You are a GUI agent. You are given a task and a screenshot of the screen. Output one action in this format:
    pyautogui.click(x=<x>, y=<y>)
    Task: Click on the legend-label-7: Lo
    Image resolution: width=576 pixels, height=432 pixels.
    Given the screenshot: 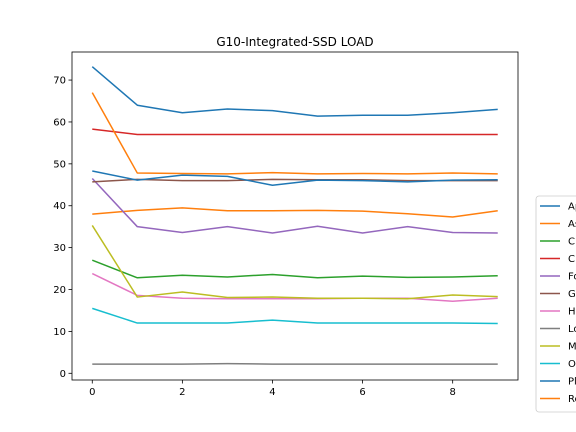 What is the action you would take?
    pyautogui.click(x=572, y=329)
    